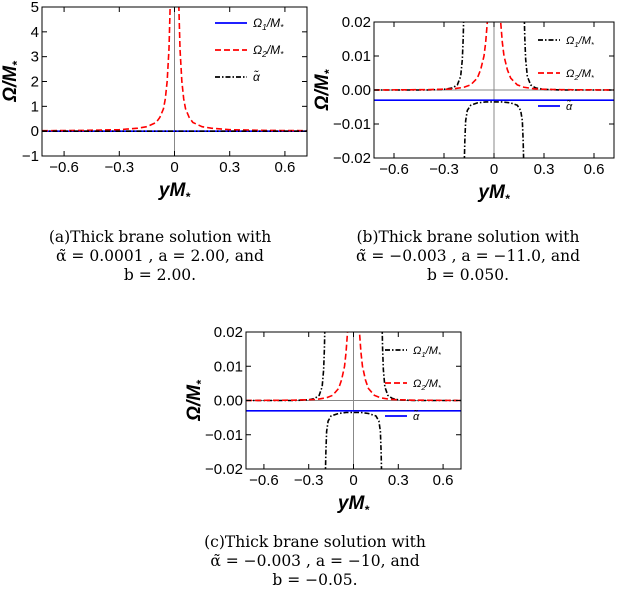 The image size is (619, 611). Describe the element at coordinates (35, 106) in the screenshot. I see `y-tick-label: 1` at that location.